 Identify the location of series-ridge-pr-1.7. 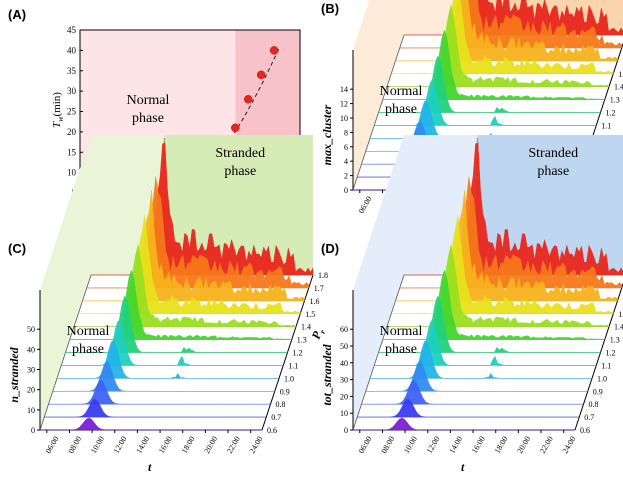
(510, 24).